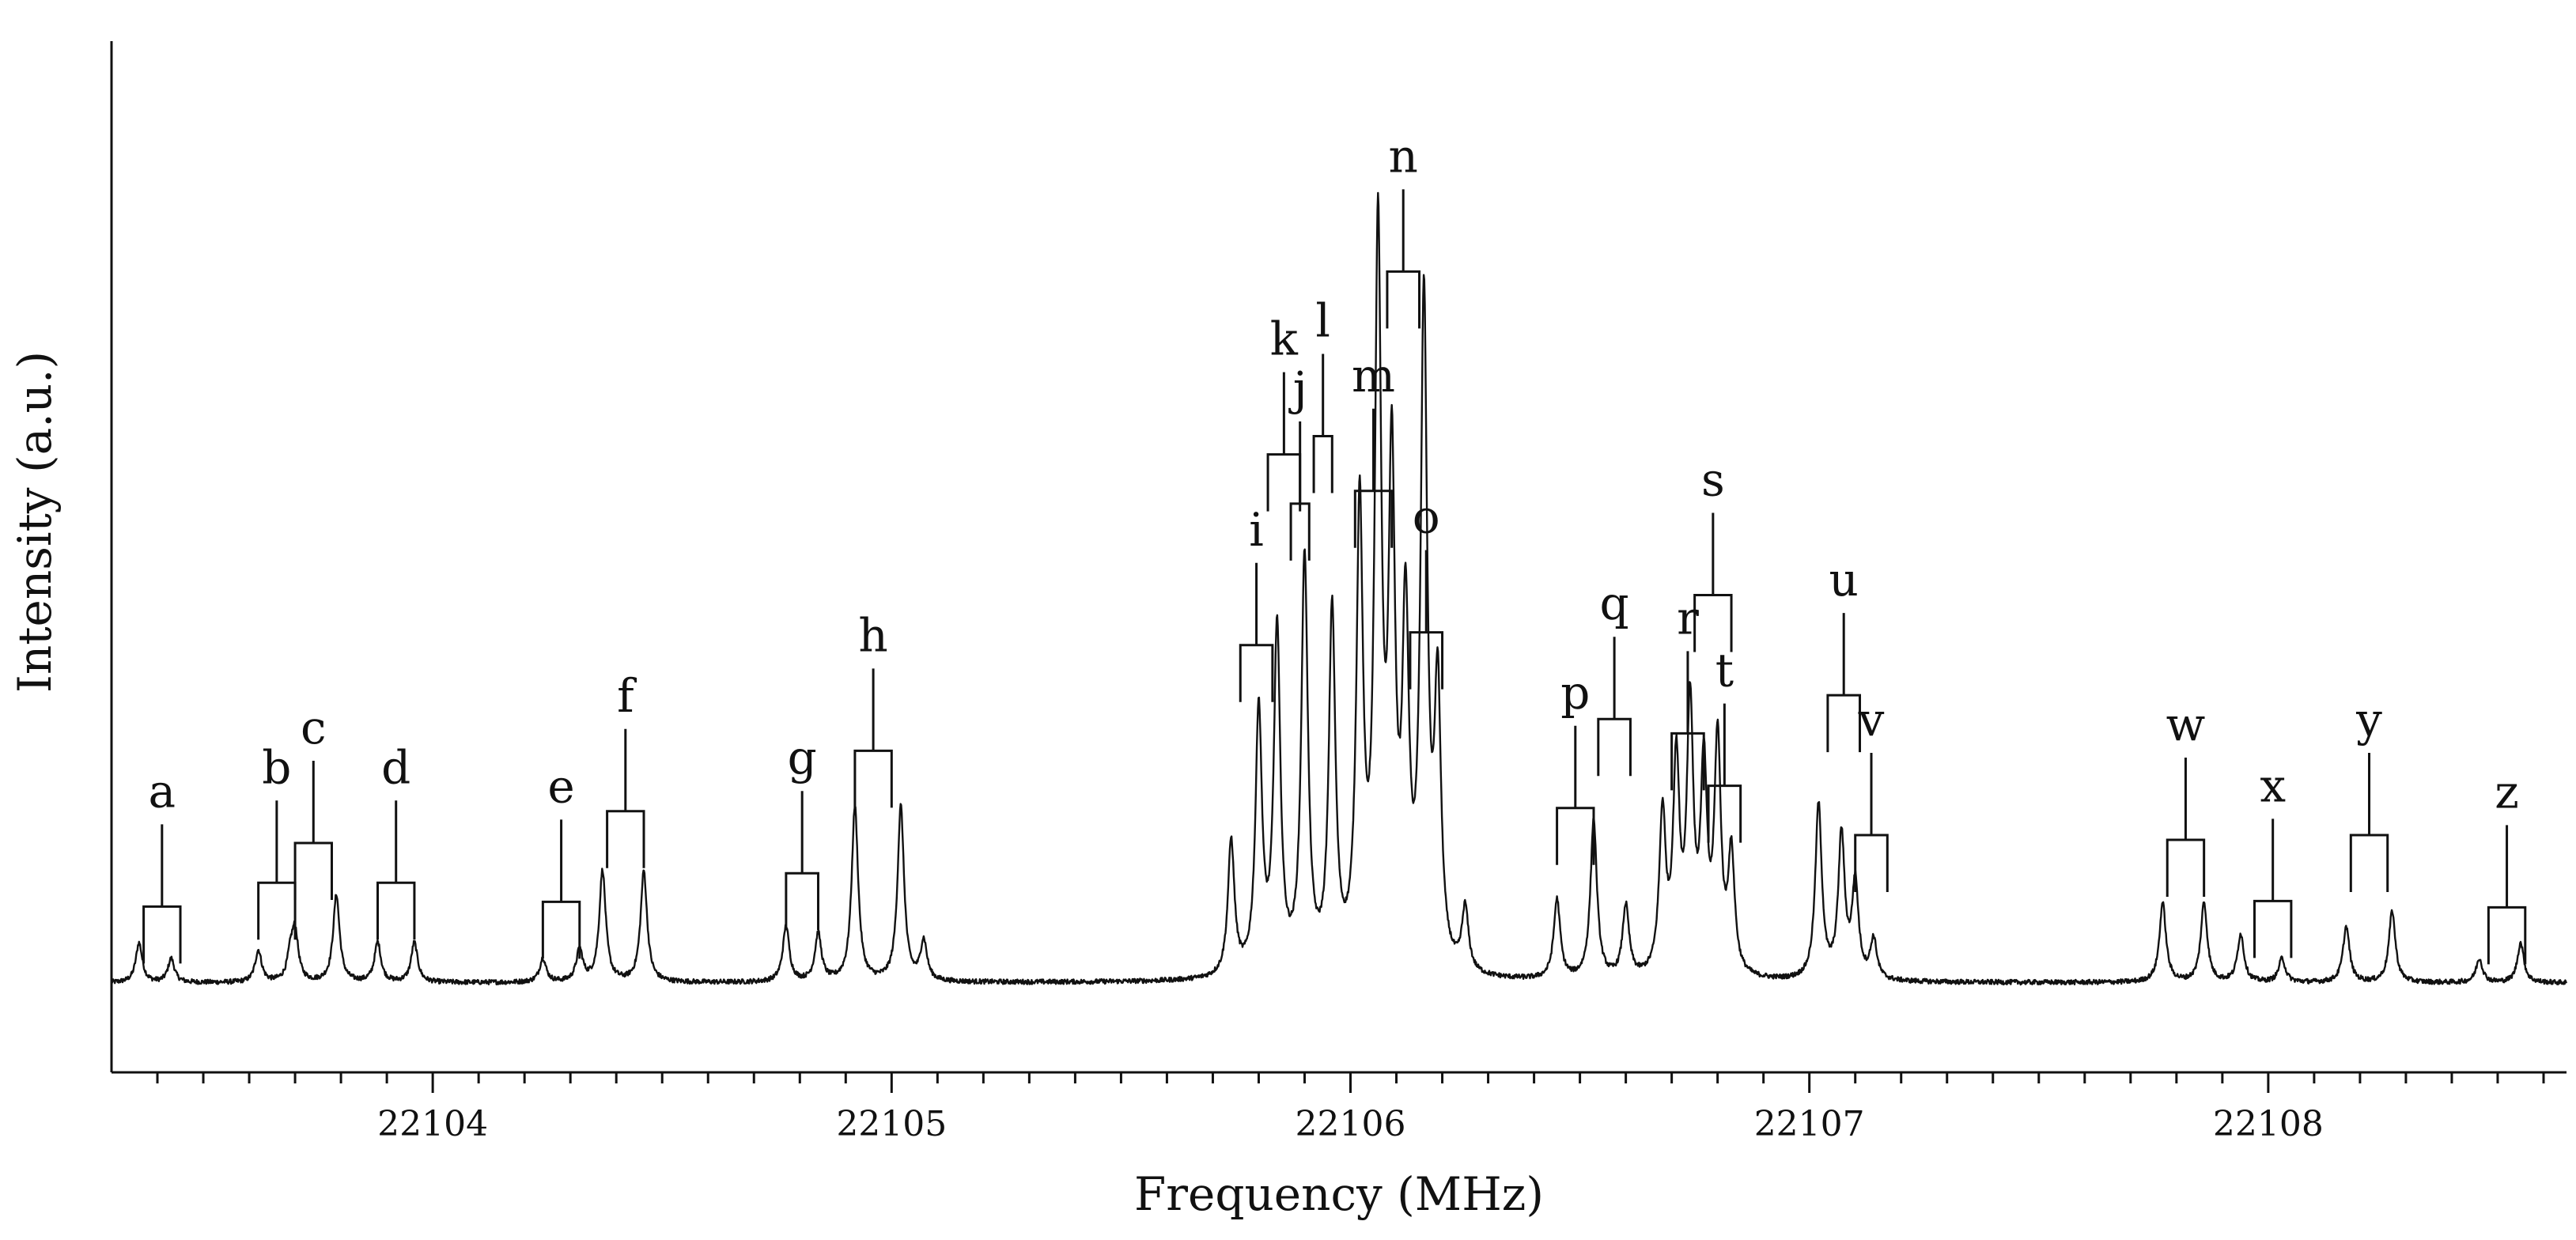  I want to click on peak-letter-v: v, so click(1872, 720).